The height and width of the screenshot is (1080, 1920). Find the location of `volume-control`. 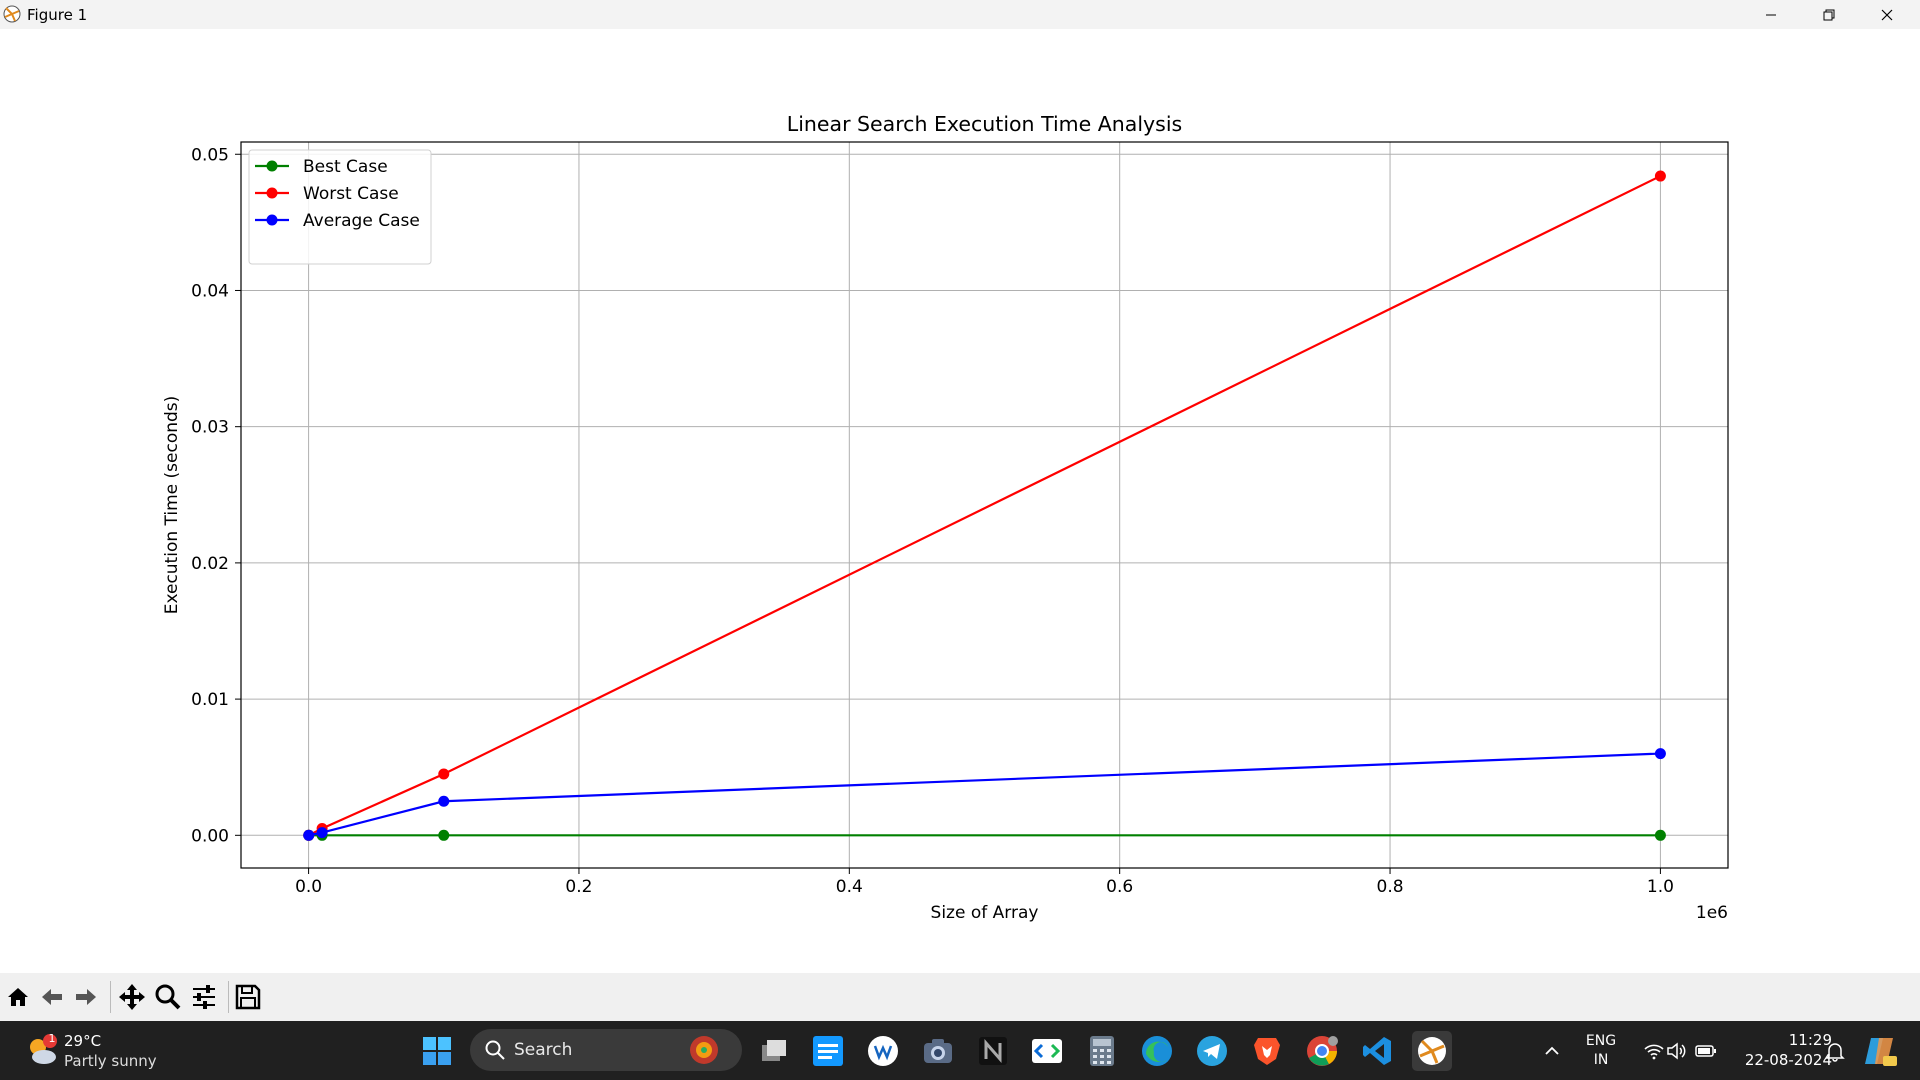

volume-control is located at coordinates (1676, 1051).